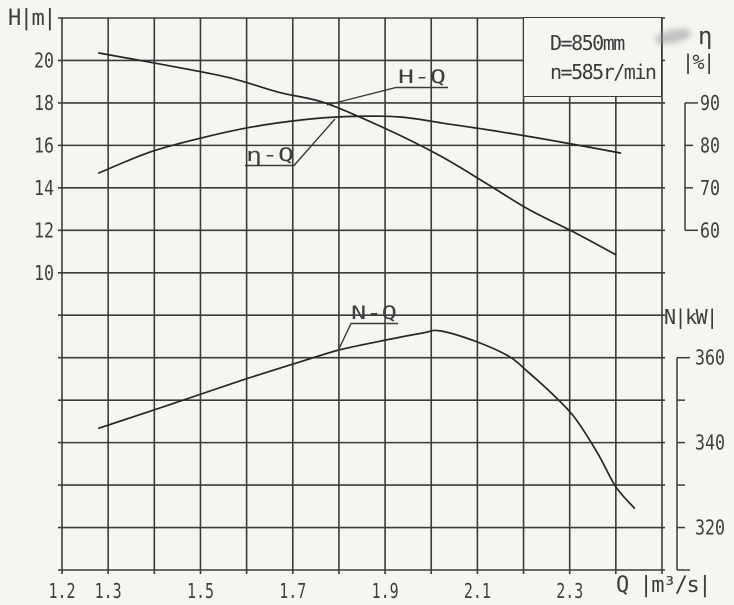 This screenshot has width=734, height=605. What do you see at coordinates (683, 463) in the screenshot?
I see `power-axis-bracket` at bounding box center [683, 463].